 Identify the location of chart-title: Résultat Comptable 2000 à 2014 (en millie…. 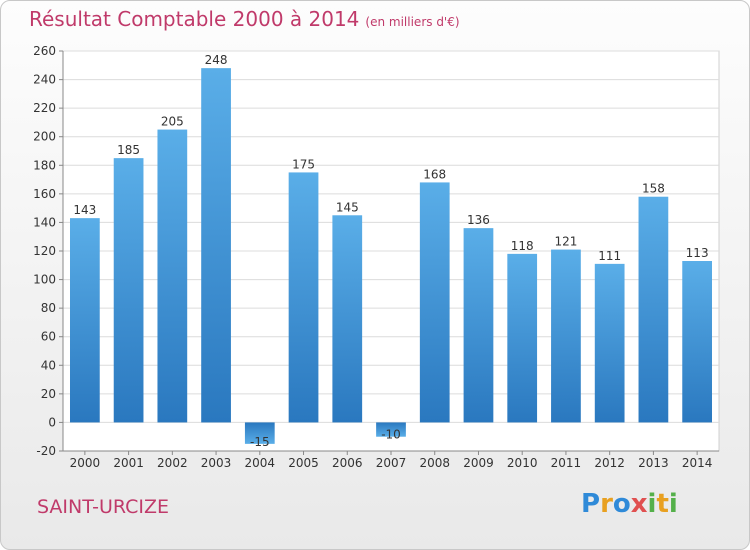
(244, 19).